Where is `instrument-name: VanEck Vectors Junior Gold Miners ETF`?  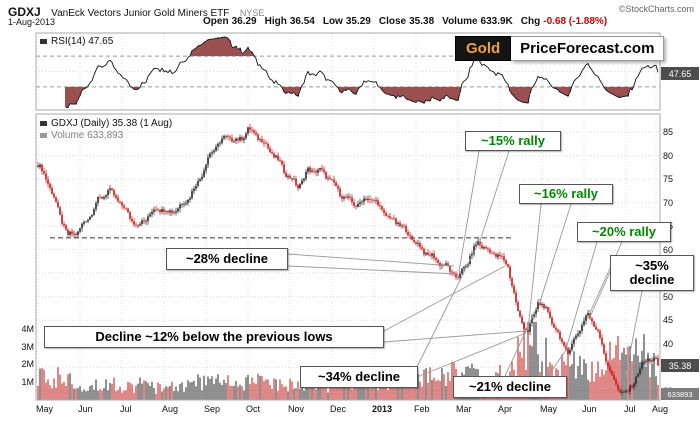 instrument-name: VanEck Vectors Junior Gold Miners ETF is located at coordinates (140, 13).